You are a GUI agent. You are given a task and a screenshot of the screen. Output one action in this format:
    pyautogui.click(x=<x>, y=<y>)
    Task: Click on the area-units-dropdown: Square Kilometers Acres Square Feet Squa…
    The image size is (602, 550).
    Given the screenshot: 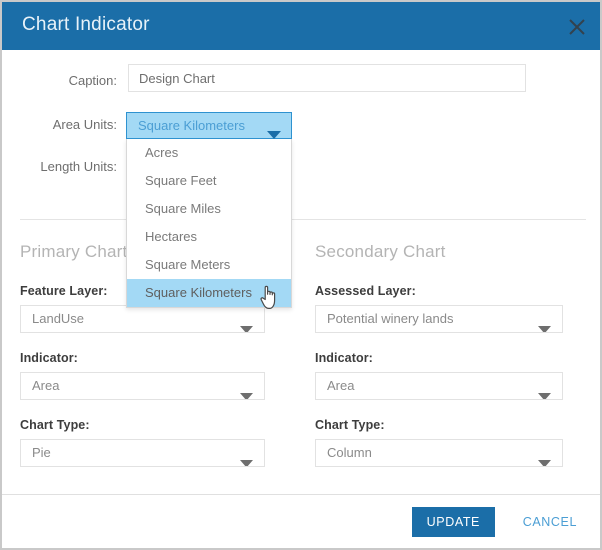 What is the action you would take?
    pyautogui.click(x=209, y=210)
    